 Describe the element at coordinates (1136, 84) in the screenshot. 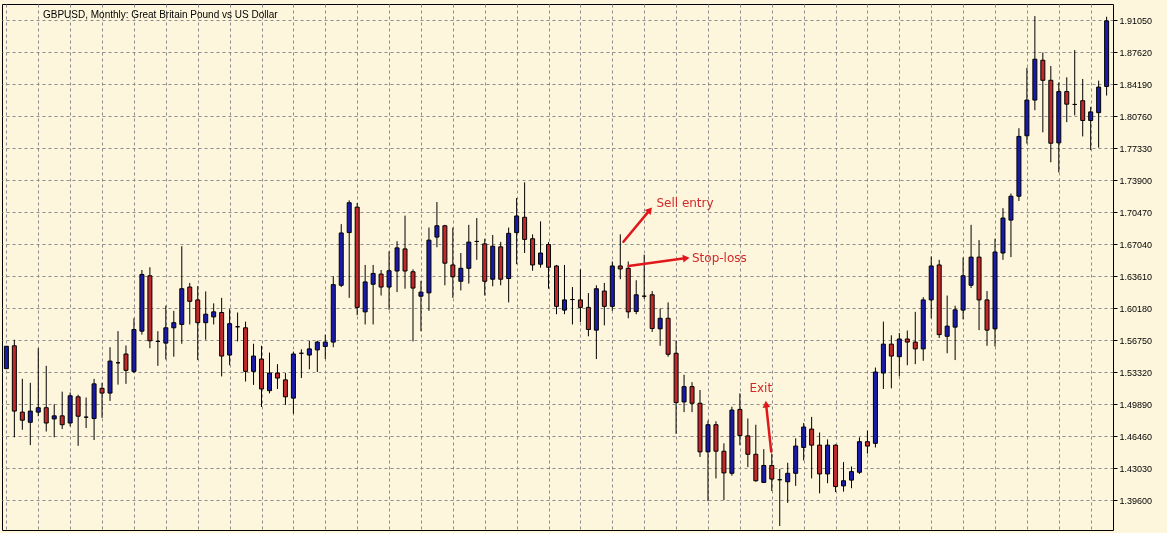

I see `y-tick-label: 1.84190` at that location.